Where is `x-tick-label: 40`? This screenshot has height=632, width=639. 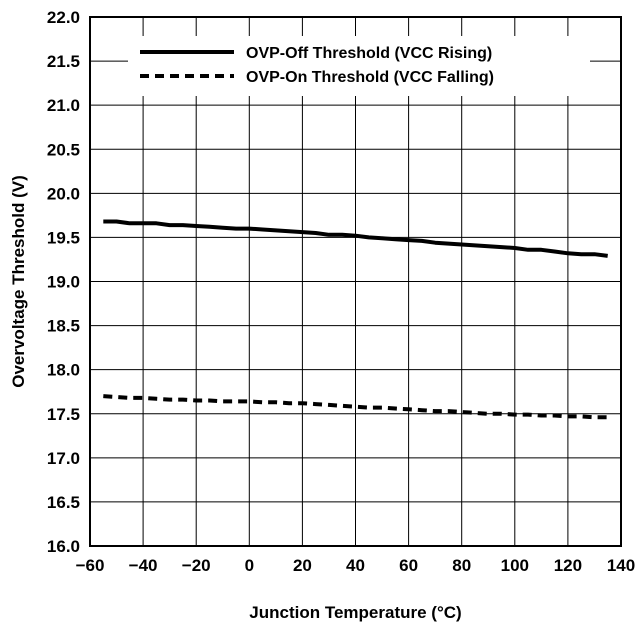
x-tick-label: 40 is located at coordinates (355, 565).